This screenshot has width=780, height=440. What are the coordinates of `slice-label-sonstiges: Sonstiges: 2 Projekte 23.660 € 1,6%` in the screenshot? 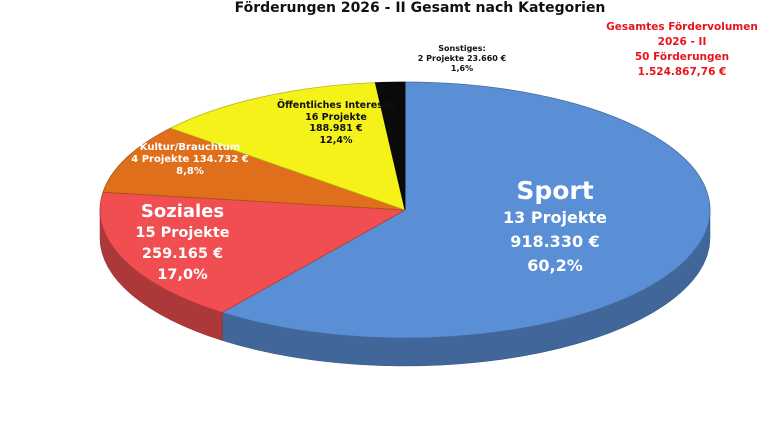 It's located at (462, 58).